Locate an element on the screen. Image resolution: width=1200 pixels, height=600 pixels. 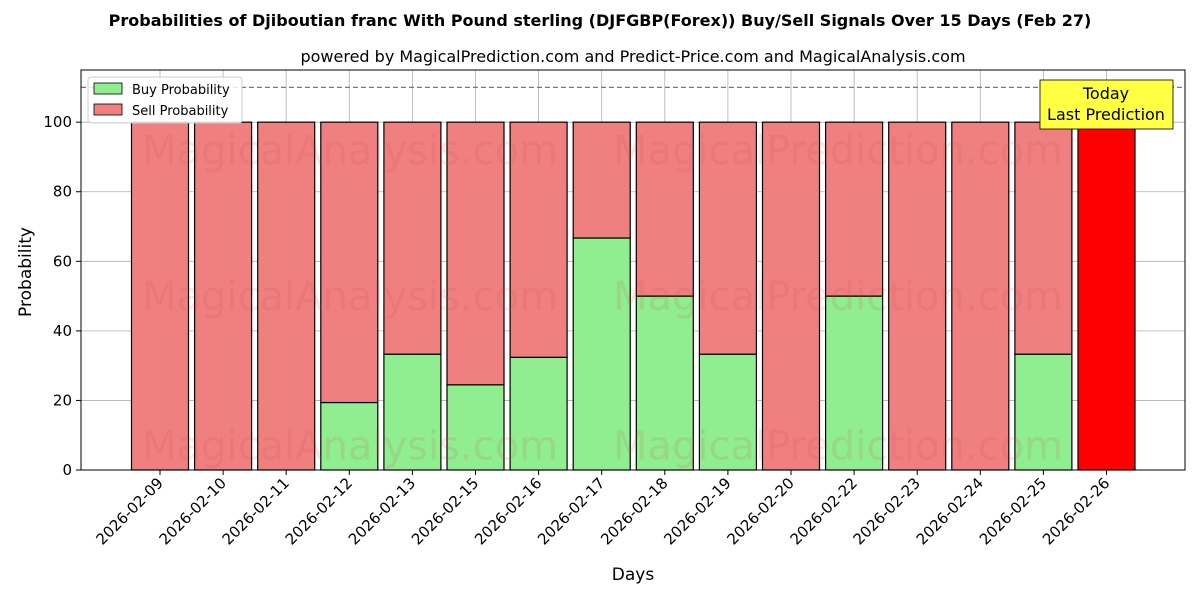
x-axis-label: Days is located at coordinates (633, 575).